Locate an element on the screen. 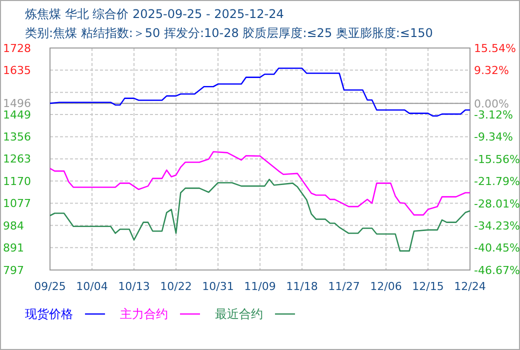  y2-tick-label: -28.01% is located at coordinates (497, 203).